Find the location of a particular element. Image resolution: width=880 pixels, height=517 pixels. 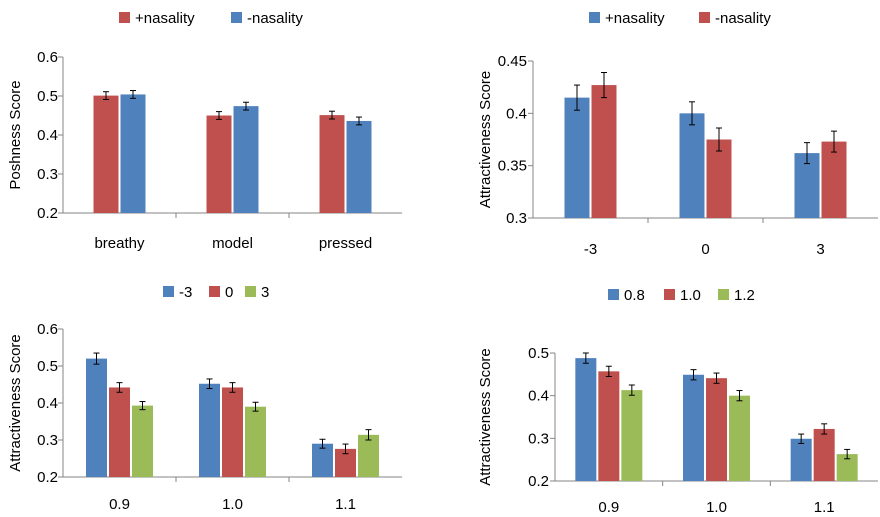

legend-label: 1.0 is located at coordinates (690, 295).